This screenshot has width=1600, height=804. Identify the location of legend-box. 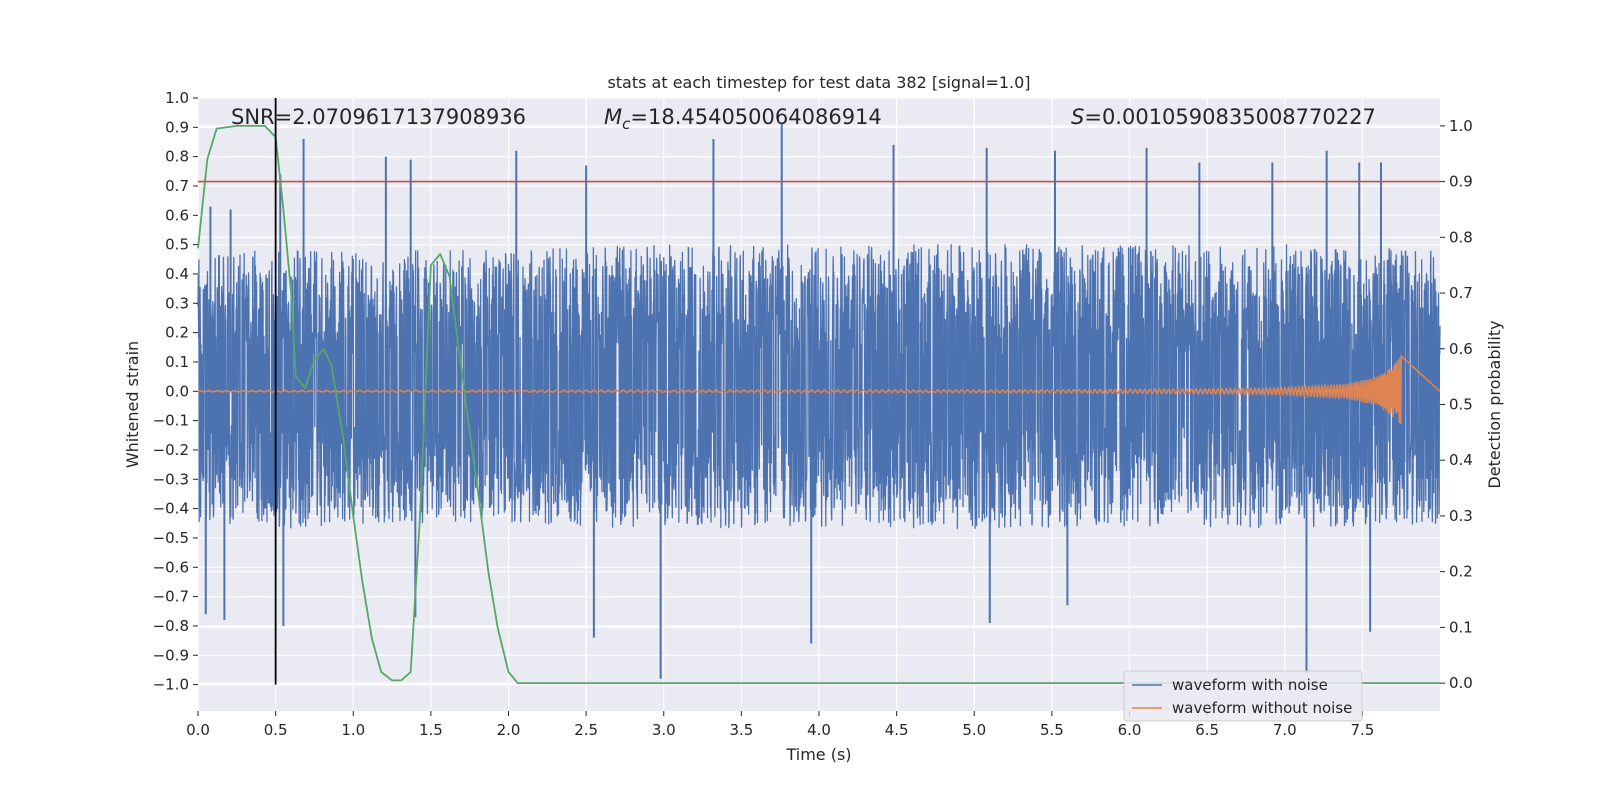
(1243, 696).